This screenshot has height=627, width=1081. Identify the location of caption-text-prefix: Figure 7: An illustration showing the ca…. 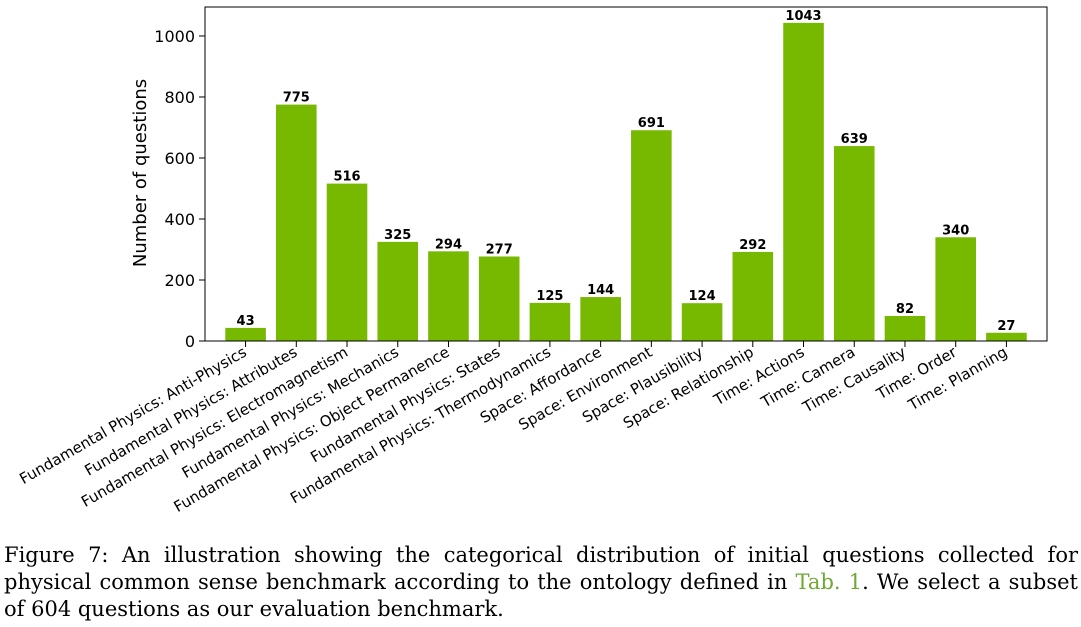
(541, 568).